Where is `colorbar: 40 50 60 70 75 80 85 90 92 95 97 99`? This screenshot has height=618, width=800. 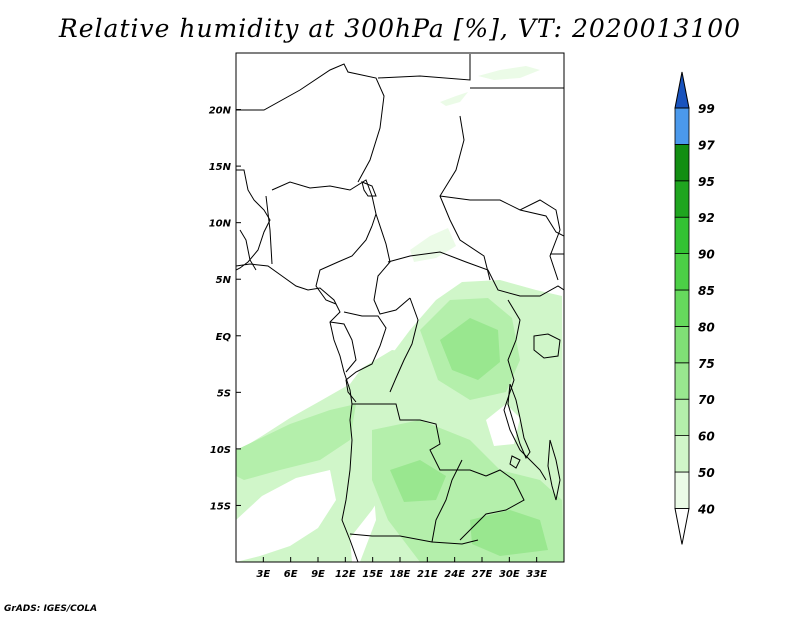 colorbar: 40 50 60 70 75 80 85 90 92 95 97 99 is located at coordinates (694, 308).